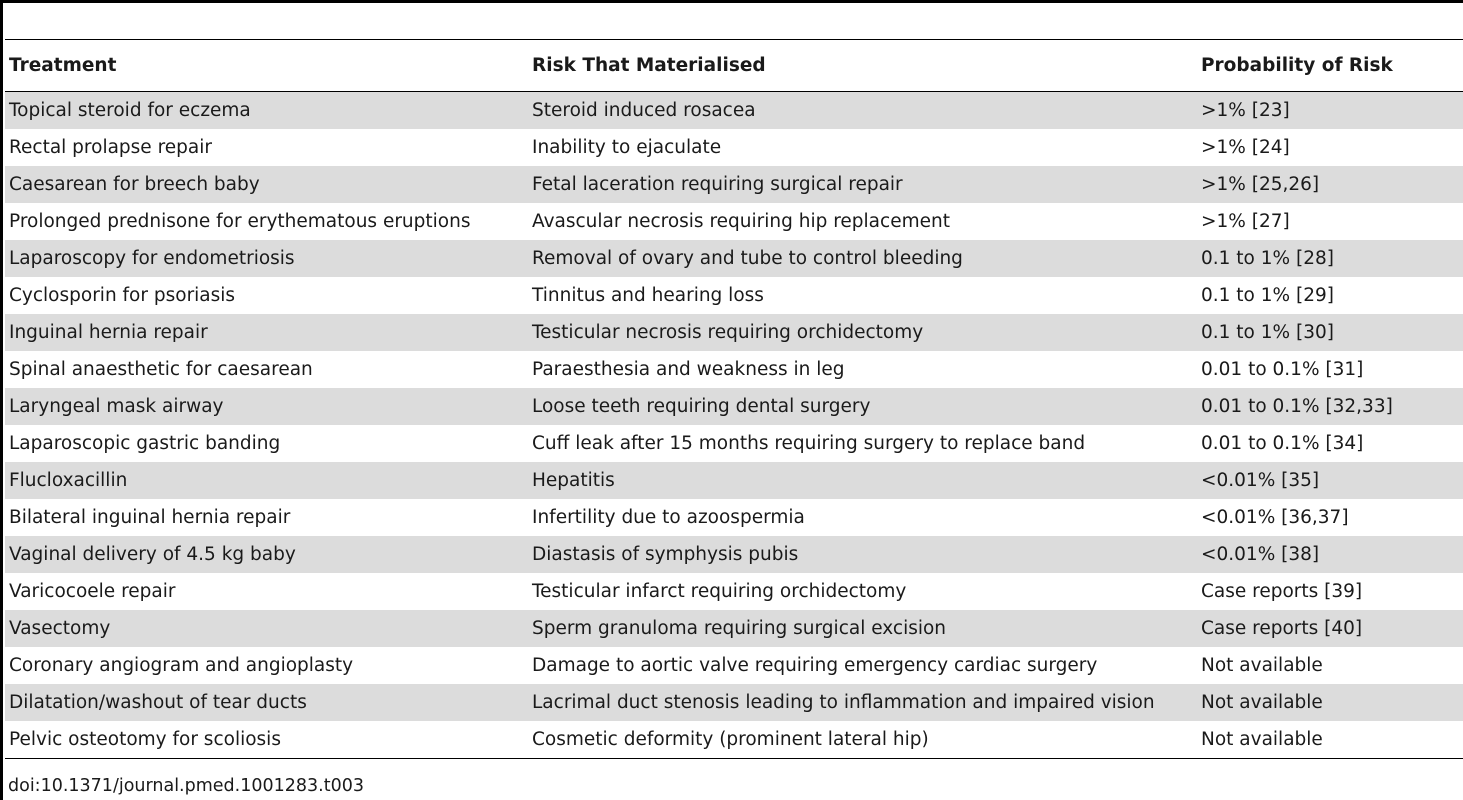  What do you see at coordinates (266, 110) in the screenshot?
I see `treatment-cell: Topical steroid for eczema` at bounding box center [266, 110].